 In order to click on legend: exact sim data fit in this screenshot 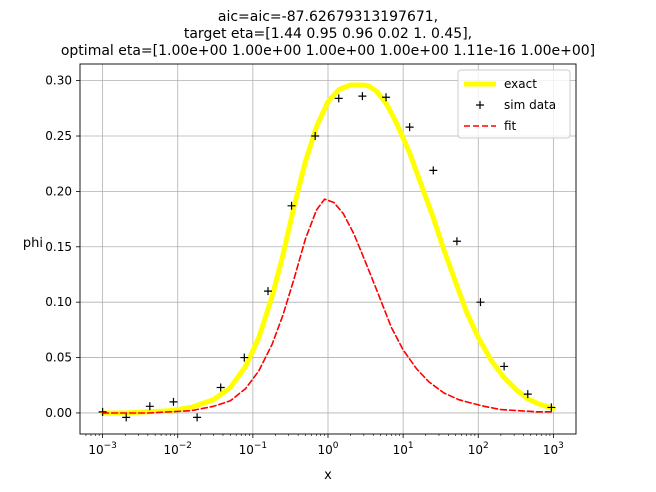, I will do `click(514, 104)`.